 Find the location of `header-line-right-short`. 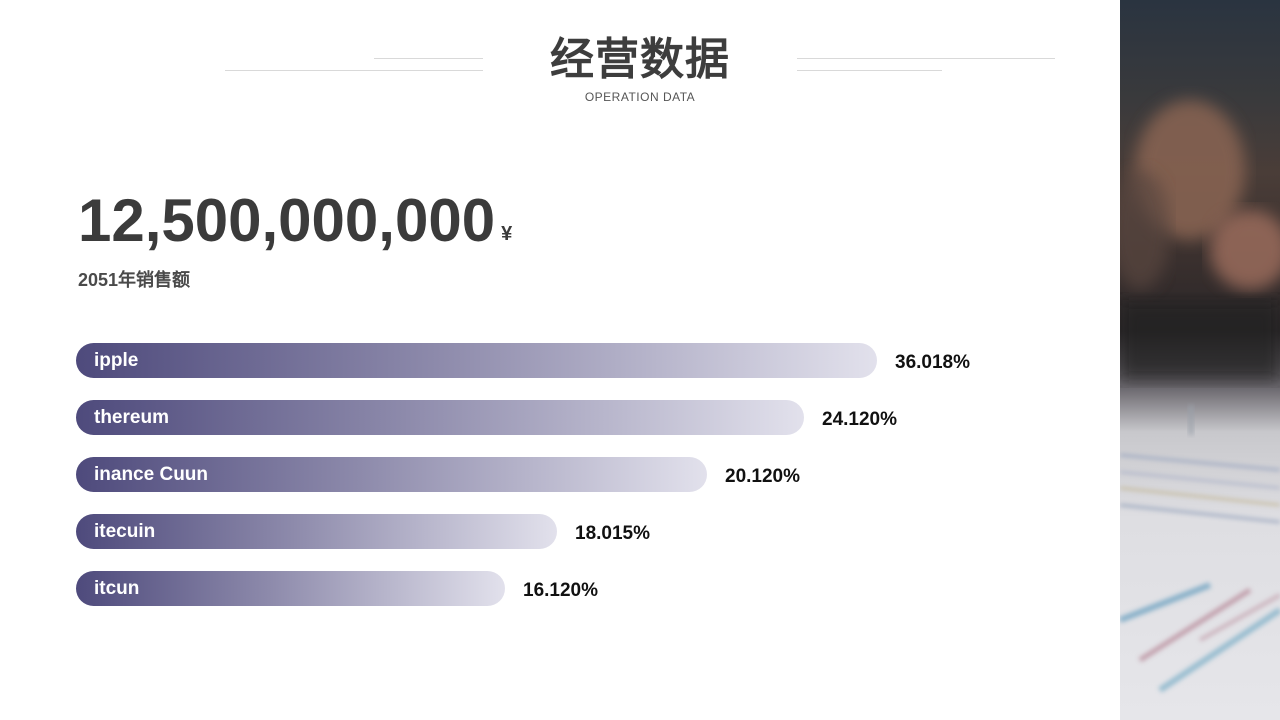

header-line-right-short is located at coordinates (869, 70).